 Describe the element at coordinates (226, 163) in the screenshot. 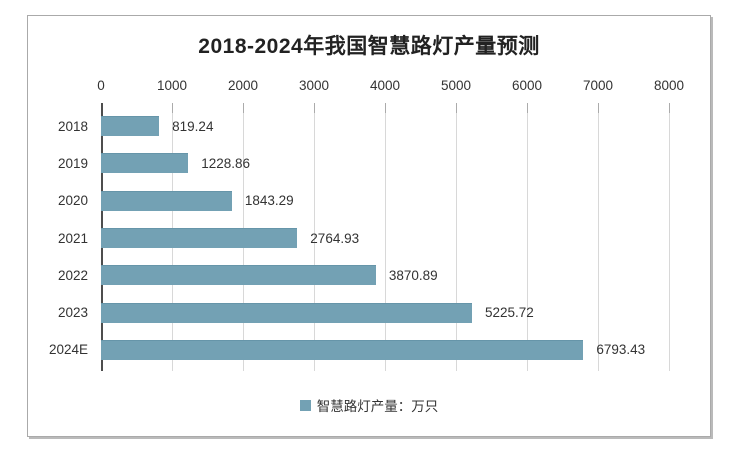

I see `value-label: 1228.86` at that location.